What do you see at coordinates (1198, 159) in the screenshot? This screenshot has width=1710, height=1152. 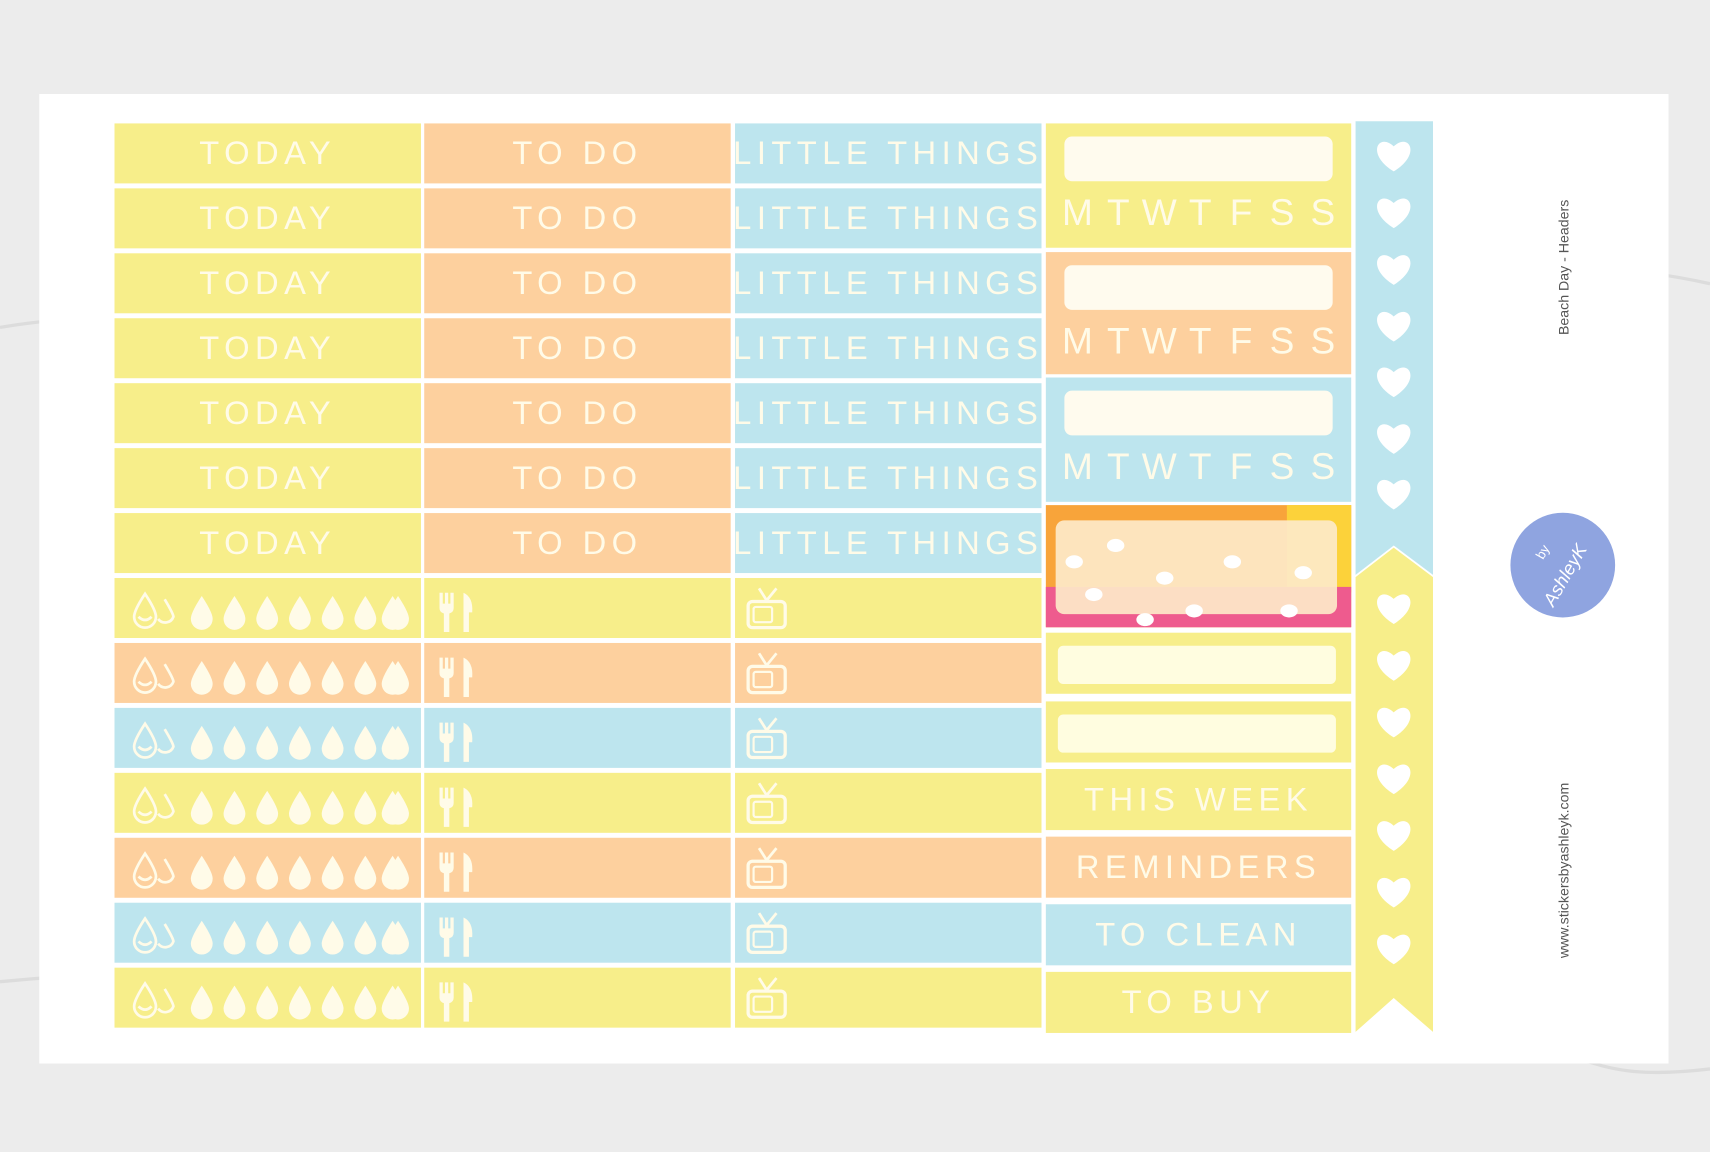 I see `write-box` at bounding box center [1198, 159].